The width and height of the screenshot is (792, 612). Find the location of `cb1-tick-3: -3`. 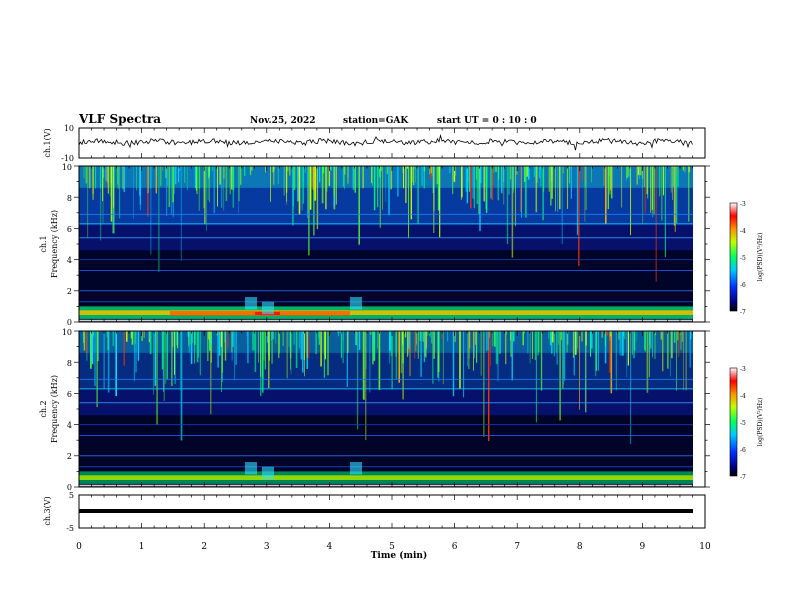

cb1-tick-3: -3 is located at coordinates (743, 204).